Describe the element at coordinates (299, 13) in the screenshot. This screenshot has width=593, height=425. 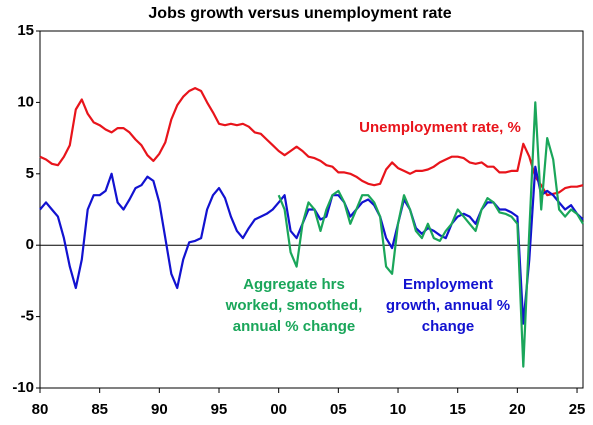
I see `chart-title: Jobs growth versus unemployment rate` at that location.